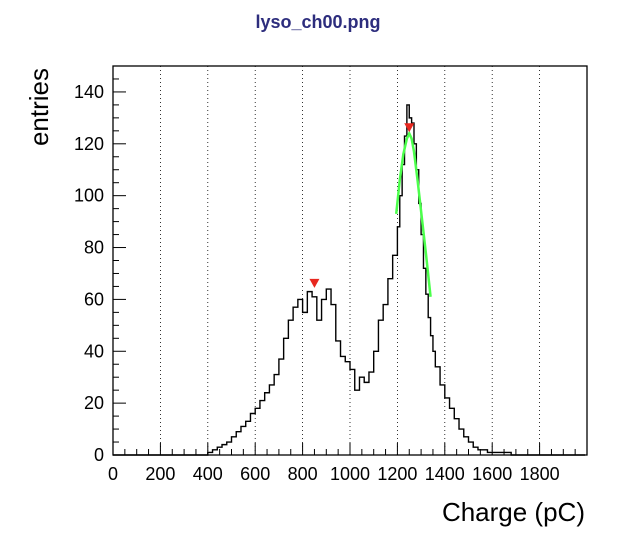 This screenshot has width=636, height=554. What do you see at coordinates (208, 474) in the screenshot?
I see `x-tick-label-400: 400` at bounding box center [208, 474].